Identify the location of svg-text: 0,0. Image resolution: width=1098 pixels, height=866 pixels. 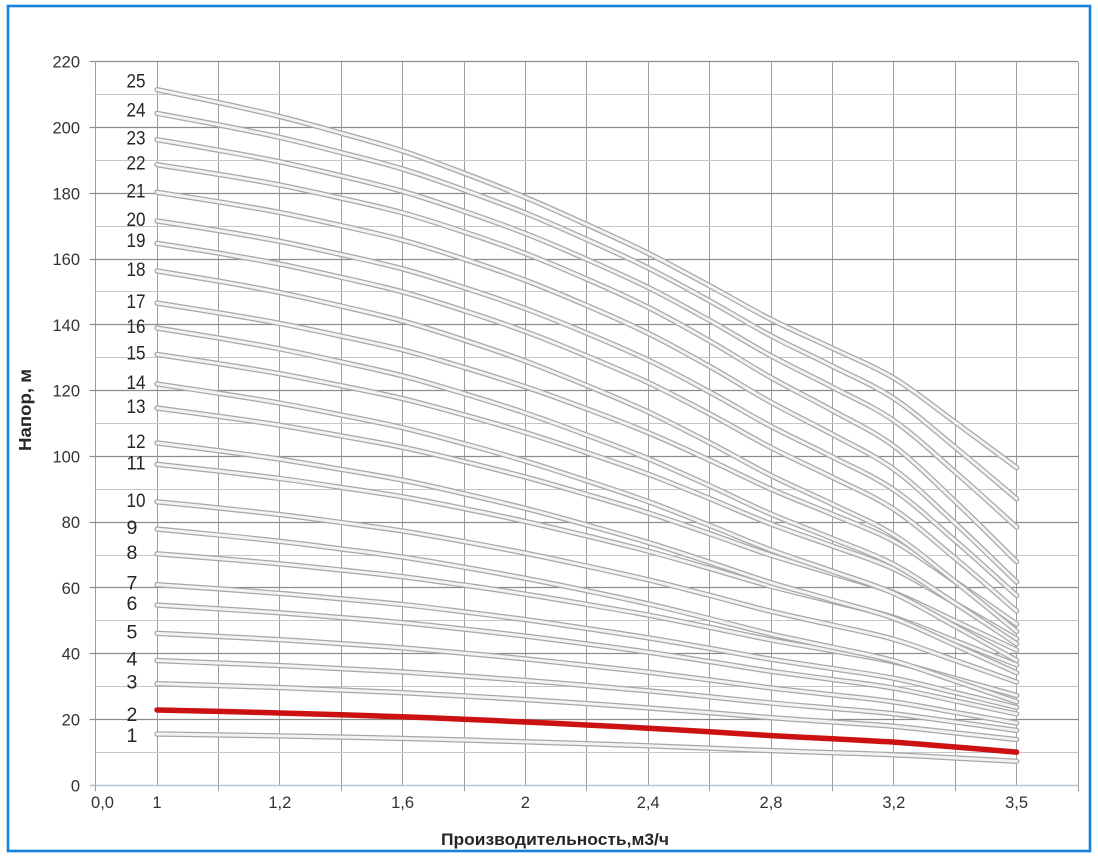
(102, 803).